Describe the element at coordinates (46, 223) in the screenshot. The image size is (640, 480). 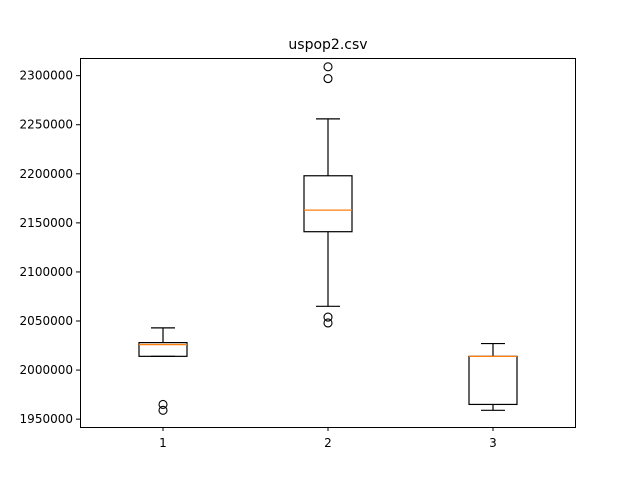
I see `y-tick-label: 2150000` at that location.